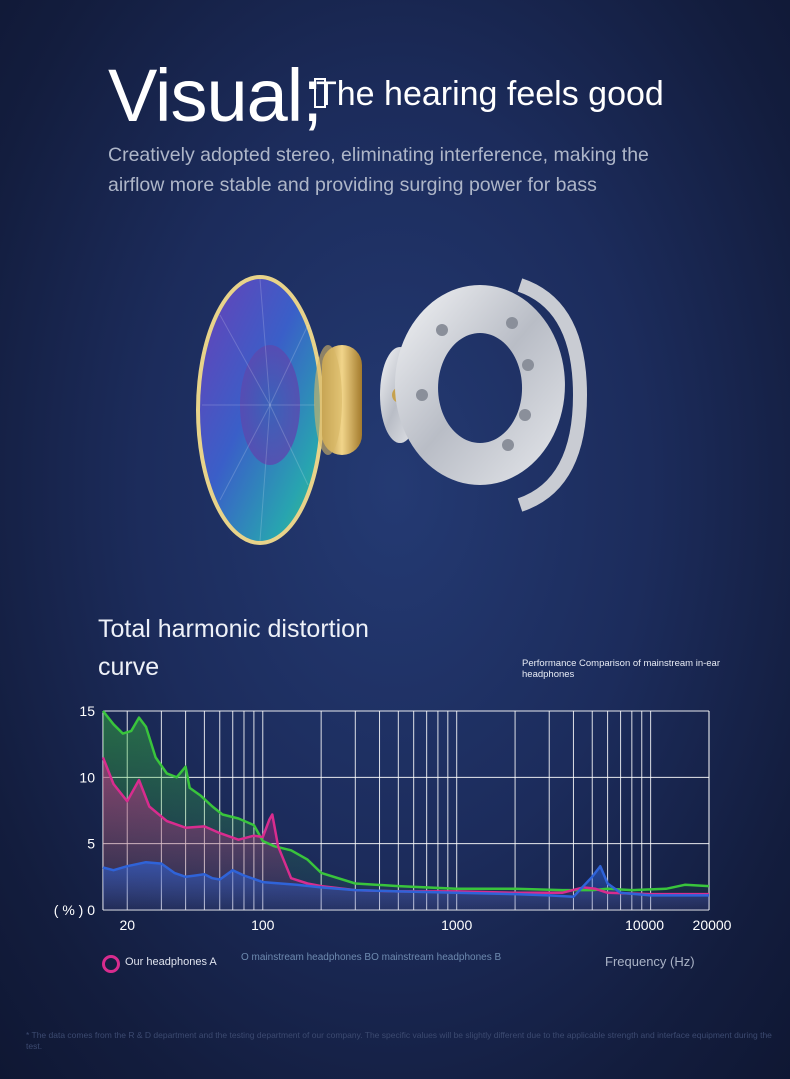  Describe the element at coordinates (233, 648) in the screenshot. I see `chart-title: Total harmonic distortion curve` at that location.